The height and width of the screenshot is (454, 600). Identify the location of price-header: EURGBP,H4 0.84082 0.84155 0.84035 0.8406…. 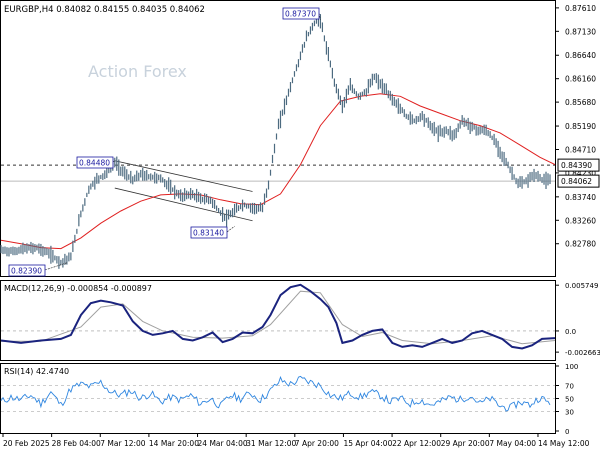
(104, 10).